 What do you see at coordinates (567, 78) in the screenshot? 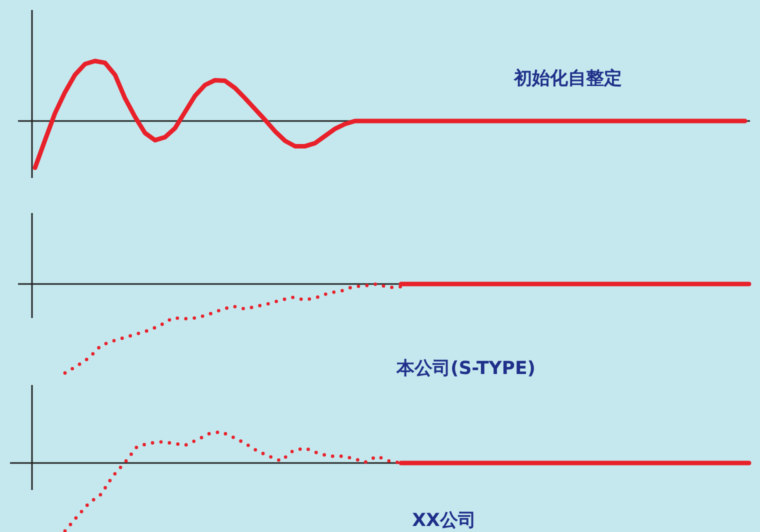
I see `chart-title: 初始化自整定` at bounding box center [567, 78].